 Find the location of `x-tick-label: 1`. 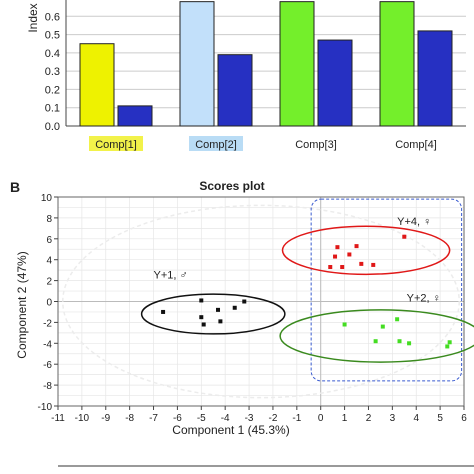

x-tick-label: 1 is located at coordinates (345, 418).